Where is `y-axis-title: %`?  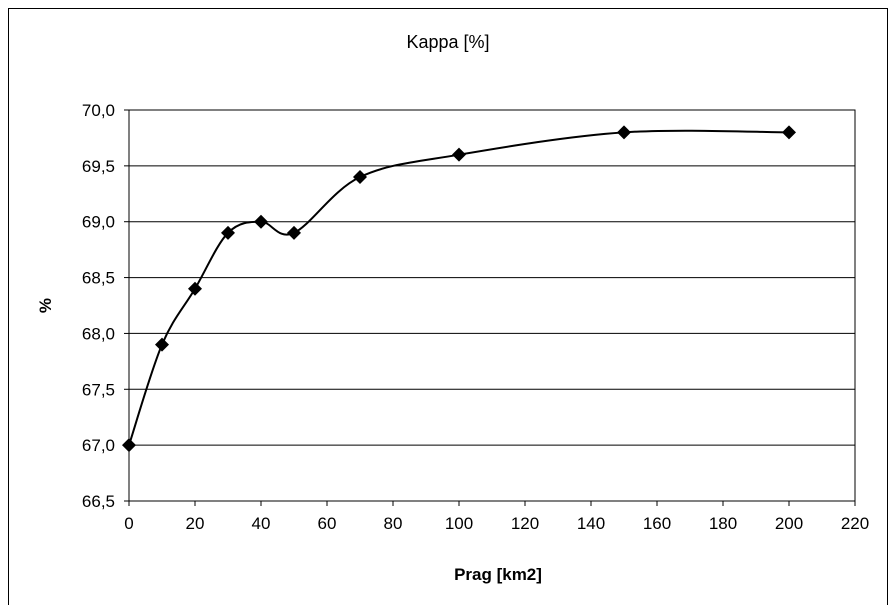 y-axis-title: % is located at coordinates (45, 305).